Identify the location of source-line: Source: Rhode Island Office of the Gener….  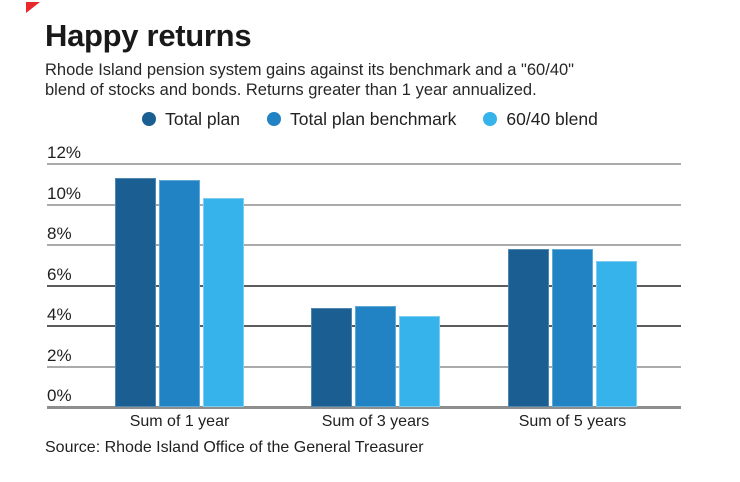
(234, 447).